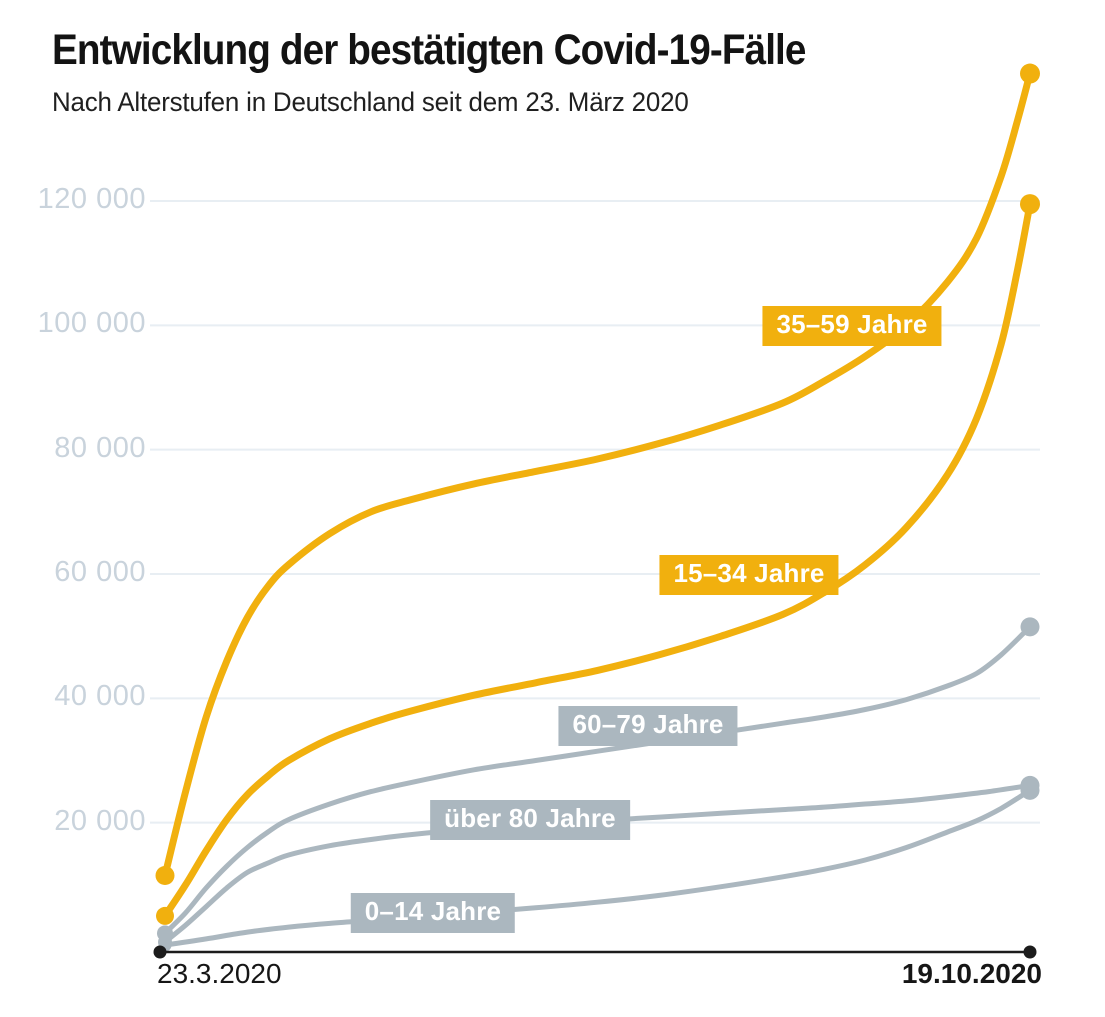  I want to click on y-axis-tick-label: 120 000, so click(91, 199).